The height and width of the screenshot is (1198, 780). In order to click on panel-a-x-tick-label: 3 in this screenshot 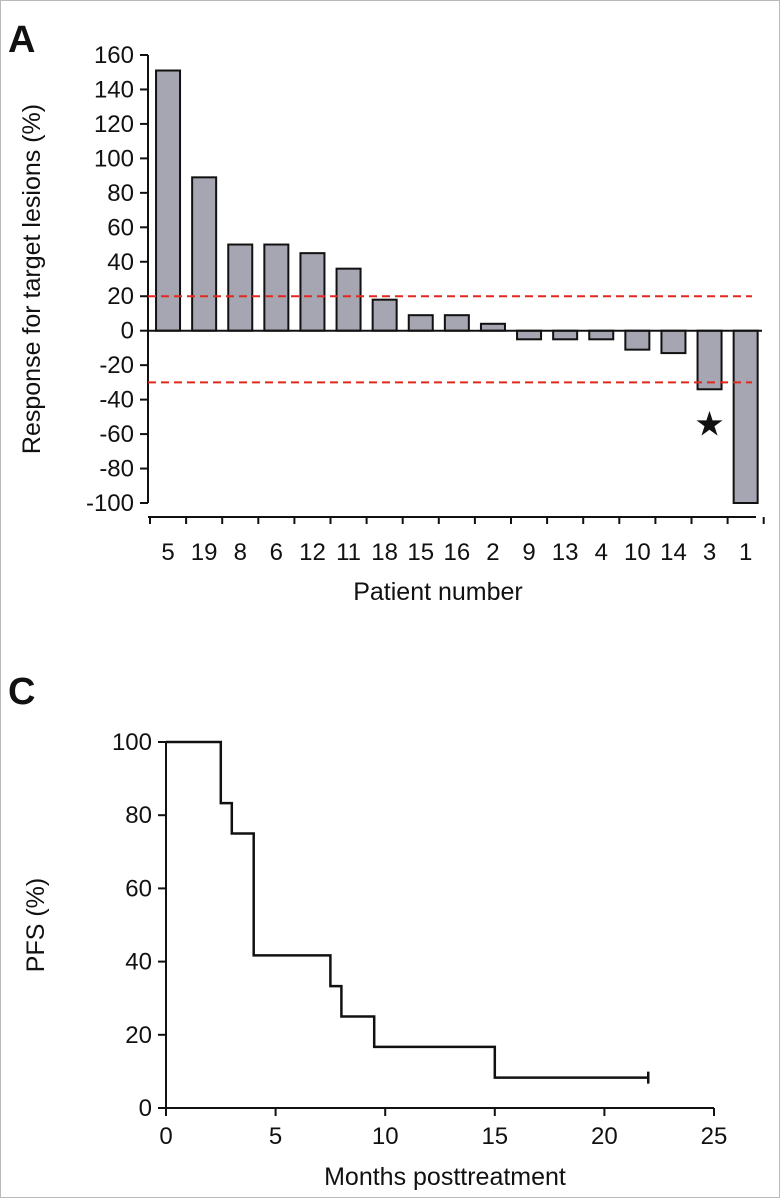, I will do `click(709, 552)`.